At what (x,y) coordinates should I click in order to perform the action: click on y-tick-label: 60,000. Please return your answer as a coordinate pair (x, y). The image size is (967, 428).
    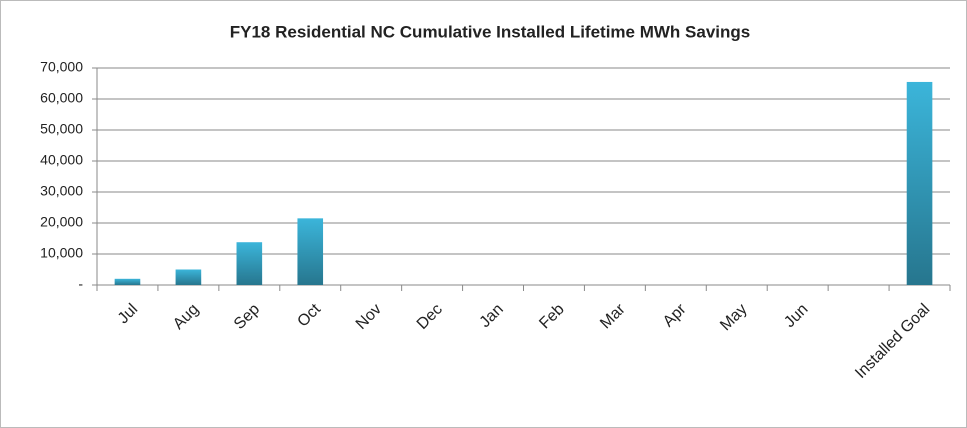
    Looking at the image, I should click on (61, 98).